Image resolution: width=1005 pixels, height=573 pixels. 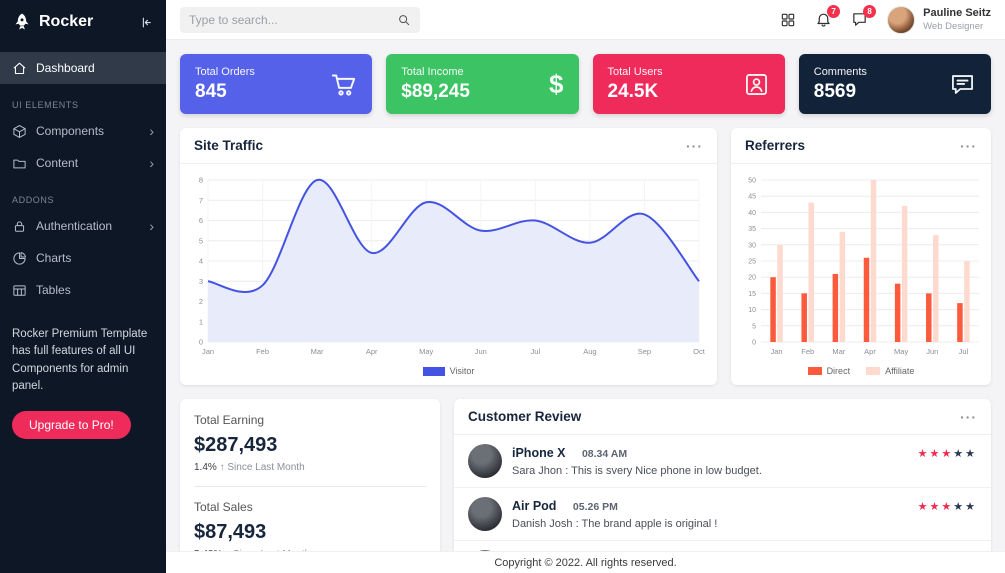 What do you see at coordinates (262, 351) in the screenshot?
I see `svg-text: Feb` at bounding box center [262, 351].